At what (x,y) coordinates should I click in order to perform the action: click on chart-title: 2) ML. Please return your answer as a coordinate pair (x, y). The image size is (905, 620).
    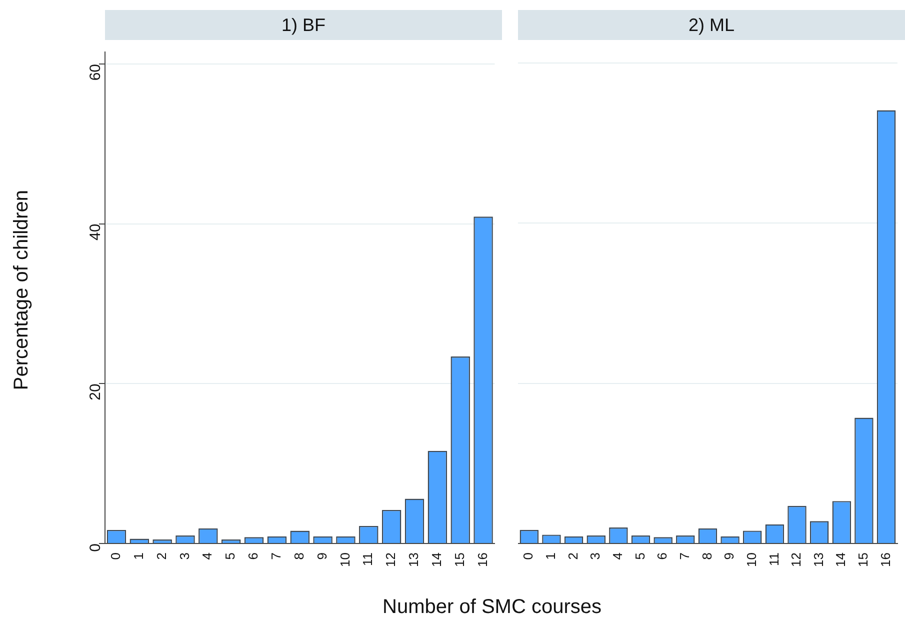
    Looking at the image, I should click on (711, 25).